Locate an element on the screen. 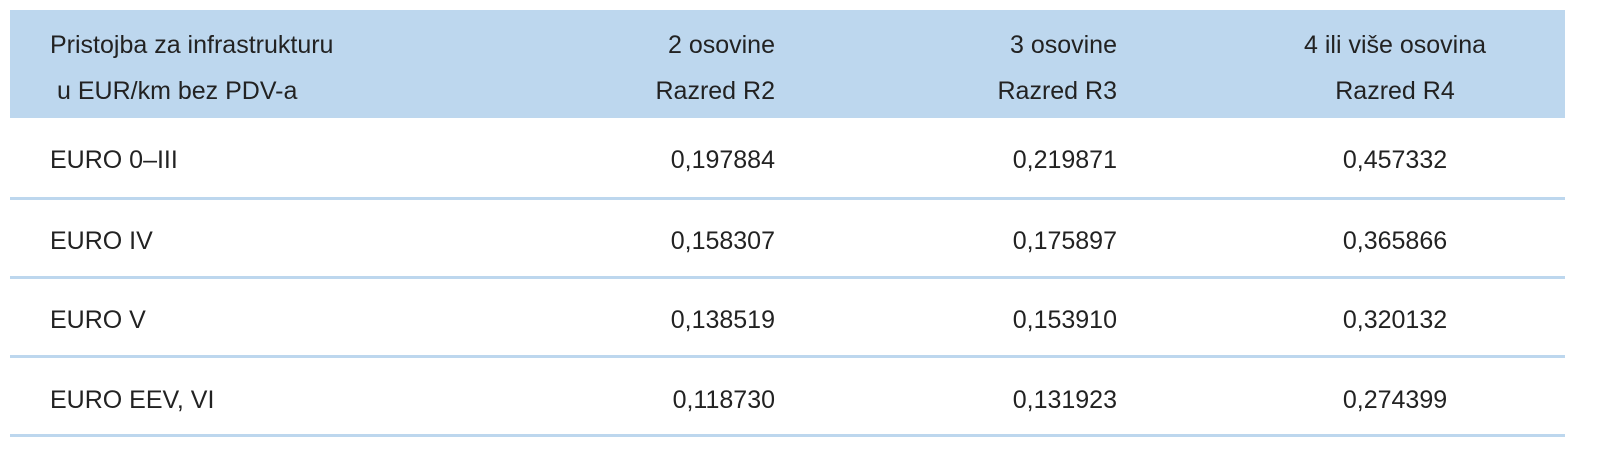  value-cell: 0,175897 is located at coordinates (1064, 241).